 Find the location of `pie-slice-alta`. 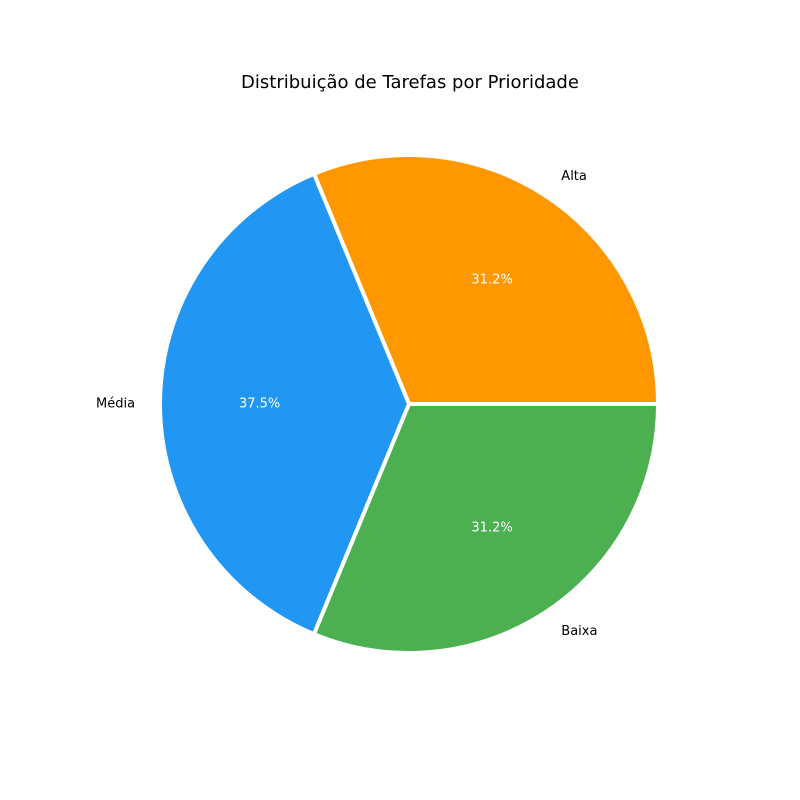

pie-slice-alta is located at coordinates (486, 279).